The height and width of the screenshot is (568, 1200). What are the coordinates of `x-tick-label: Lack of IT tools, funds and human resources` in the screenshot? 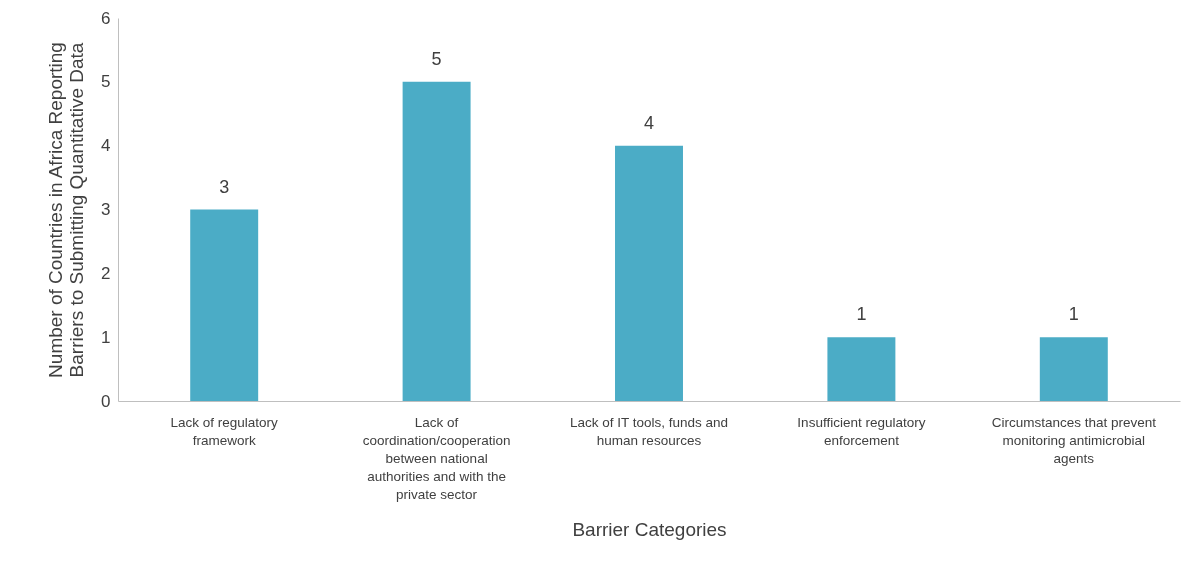 It's located at (649, 431).